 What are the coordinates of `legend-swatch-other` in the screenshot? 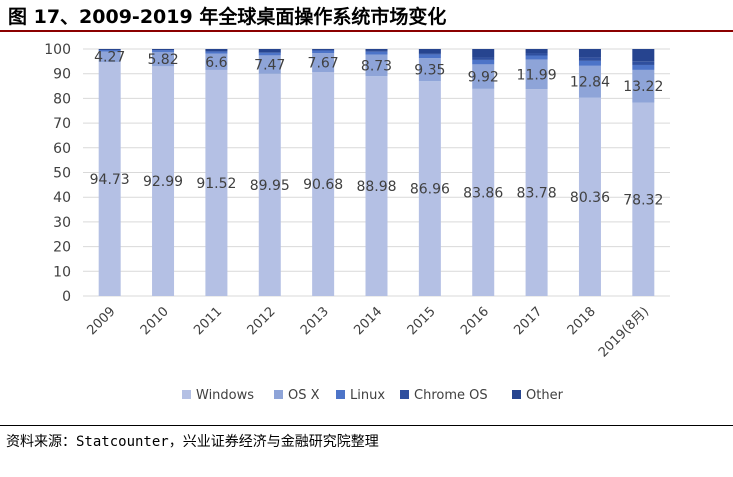 It's located at (516, 394).